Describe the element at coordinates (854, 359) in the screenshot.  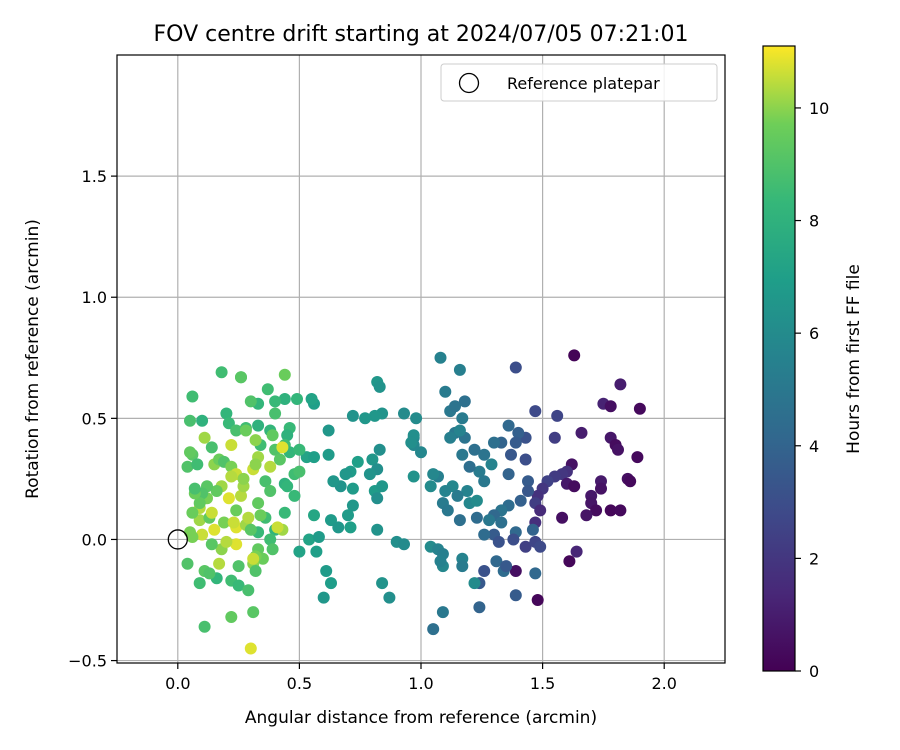
I see `colorbar-label: Hours from first FF file` at that location.